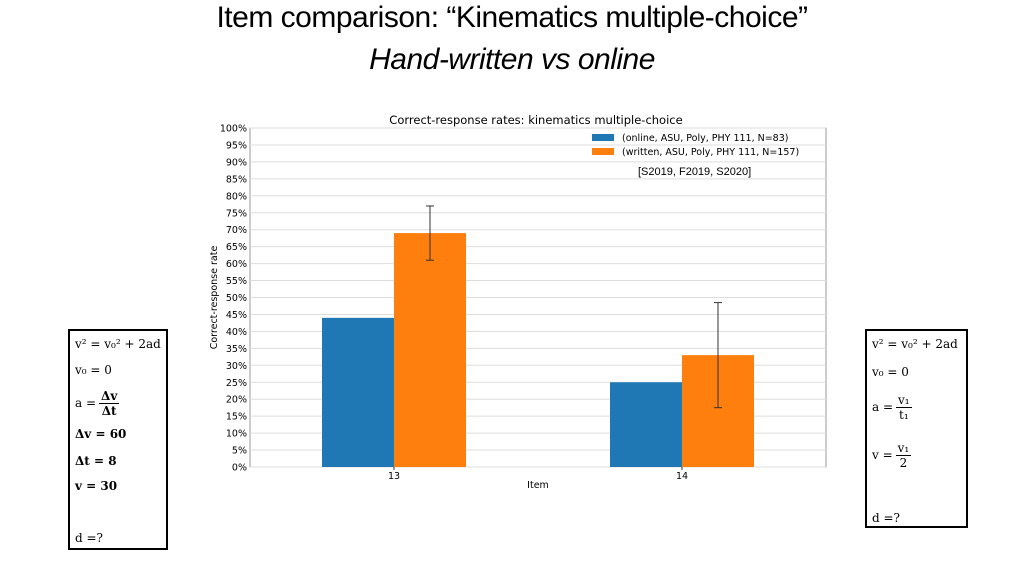  I want to click on left-eq-delta-t: Δt = 8, so click(96, 461).